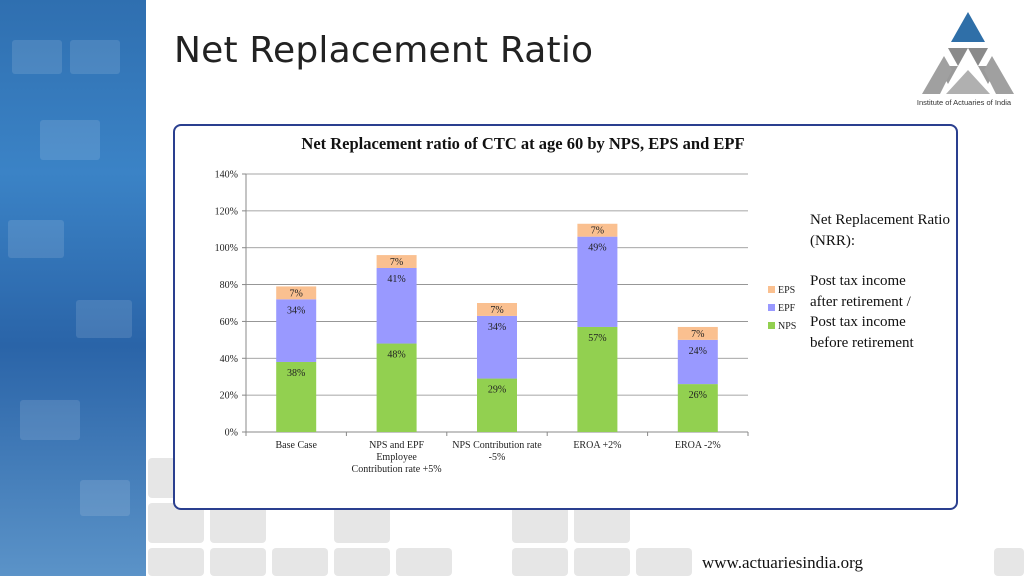  Describe the element at coordinates (229, 396) in the screenshot. I see `y-tick-label: 20%` at that location.